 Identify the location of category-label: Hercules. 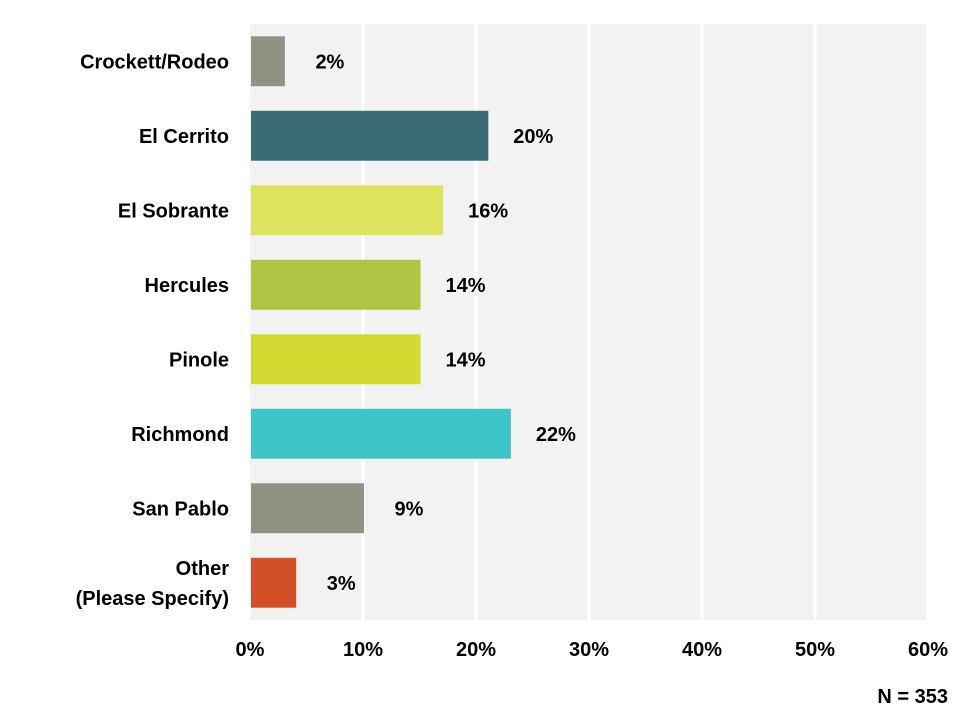
(187, 286).